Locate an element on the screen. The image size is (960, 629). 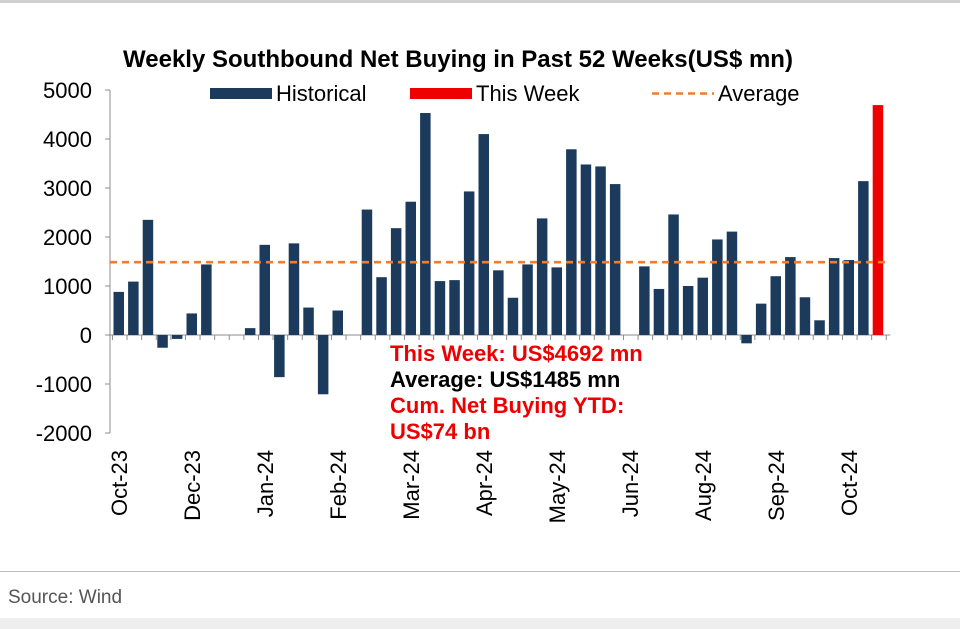
annotation-text: Average: US$1485 mn is located at coordinates (505, 379).